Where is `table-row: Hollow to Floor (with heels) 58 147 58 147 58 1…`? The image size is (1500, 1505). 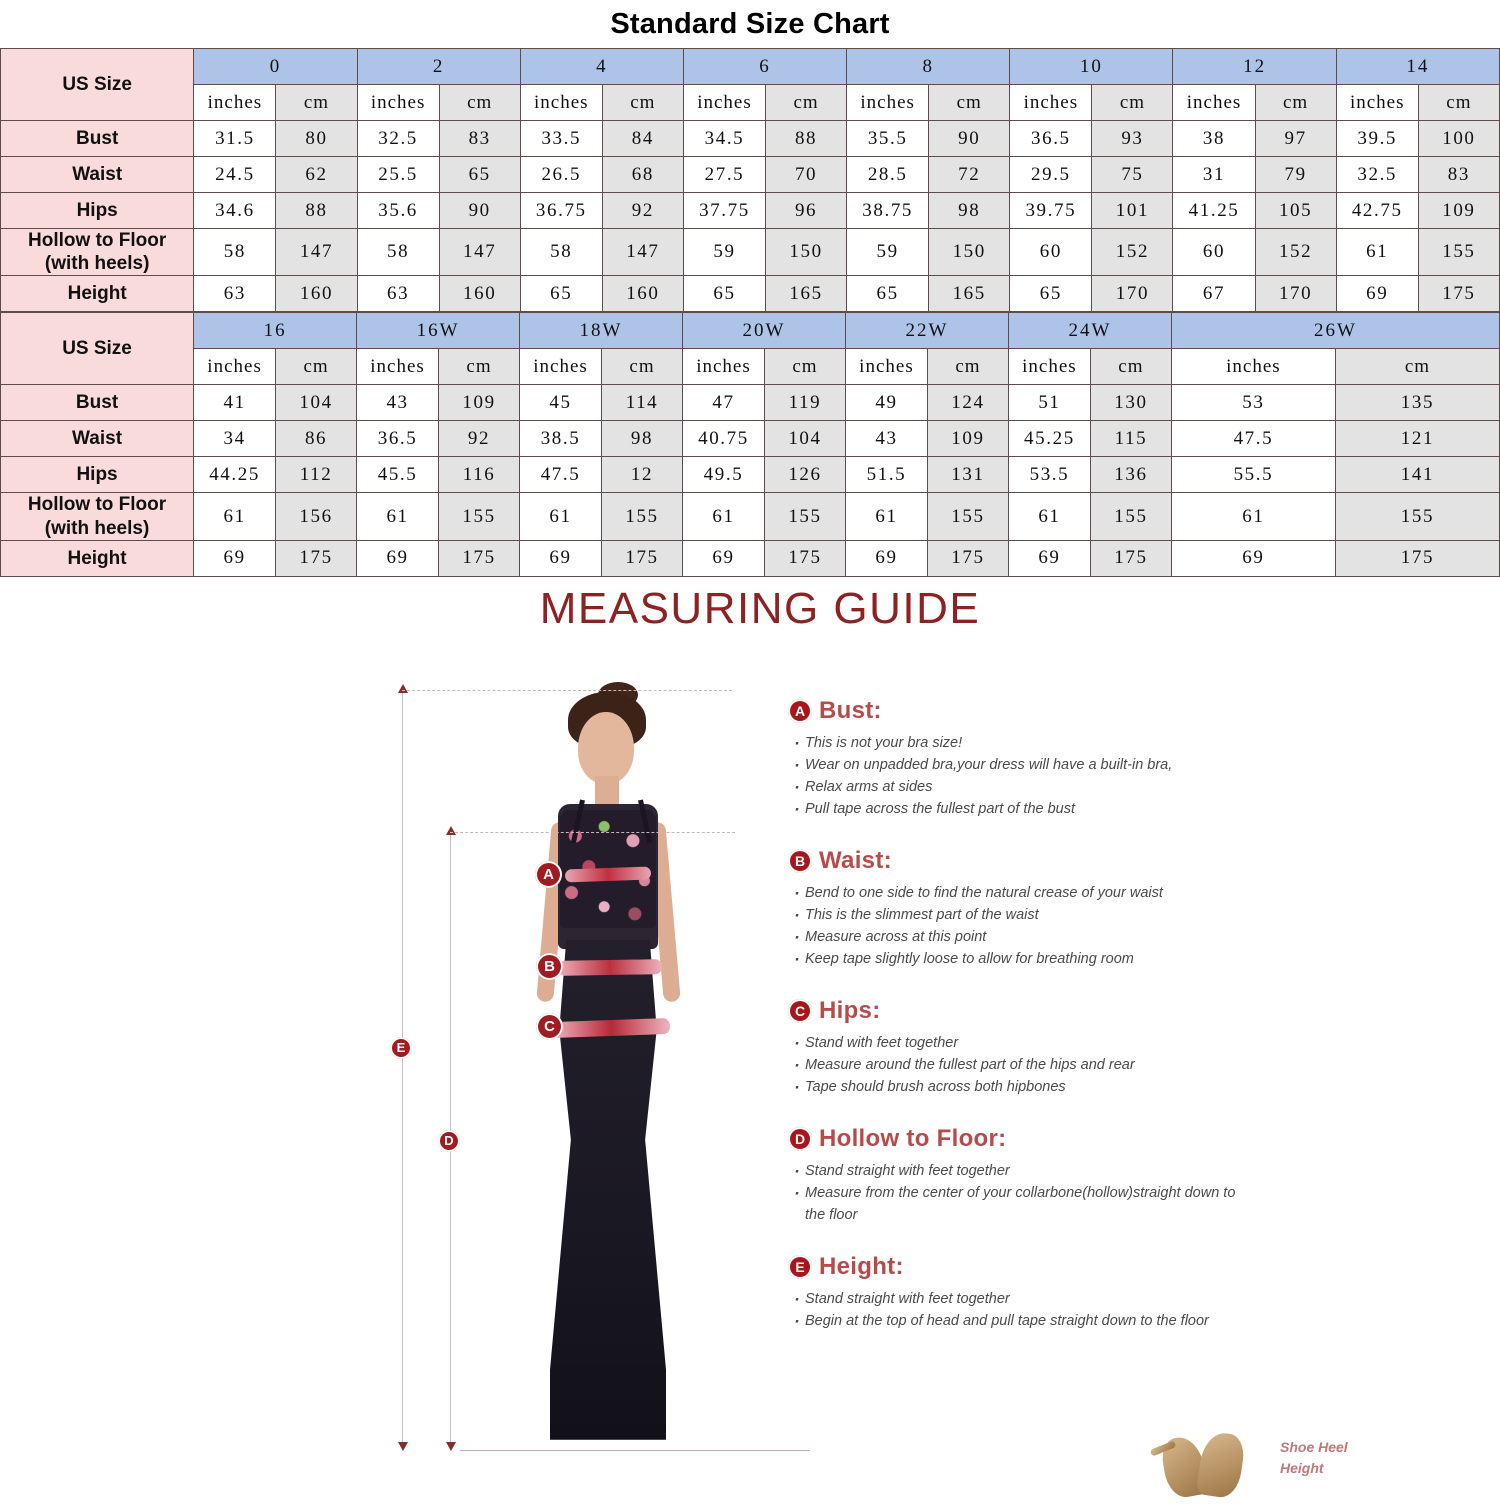 table-row: Hollow to Floor (with heels) 58 147 58 147 58 1… is located at coordinates (750, 252).